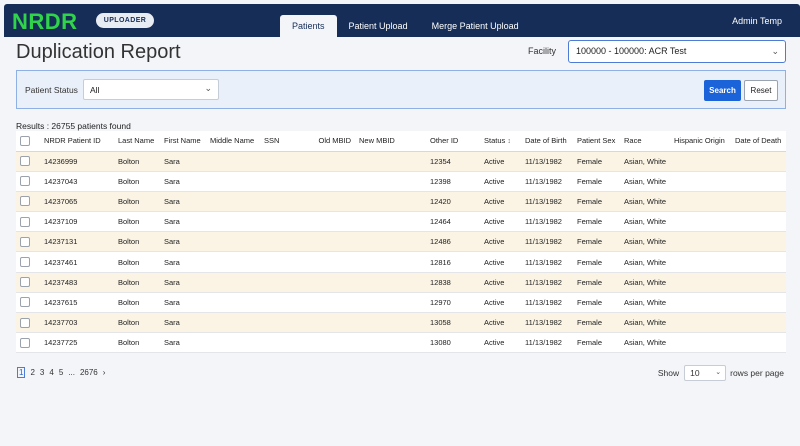  Describe the element at coordinates (700, 141) in the screenshot. I see `col-hispanic-origin: Hispanic Origin` at that location.